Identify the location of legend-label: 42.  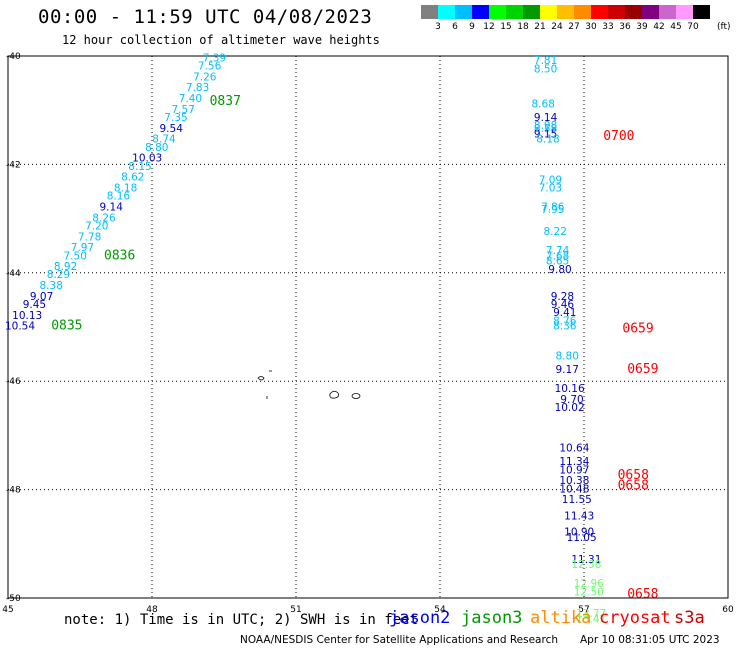
(659, 27).